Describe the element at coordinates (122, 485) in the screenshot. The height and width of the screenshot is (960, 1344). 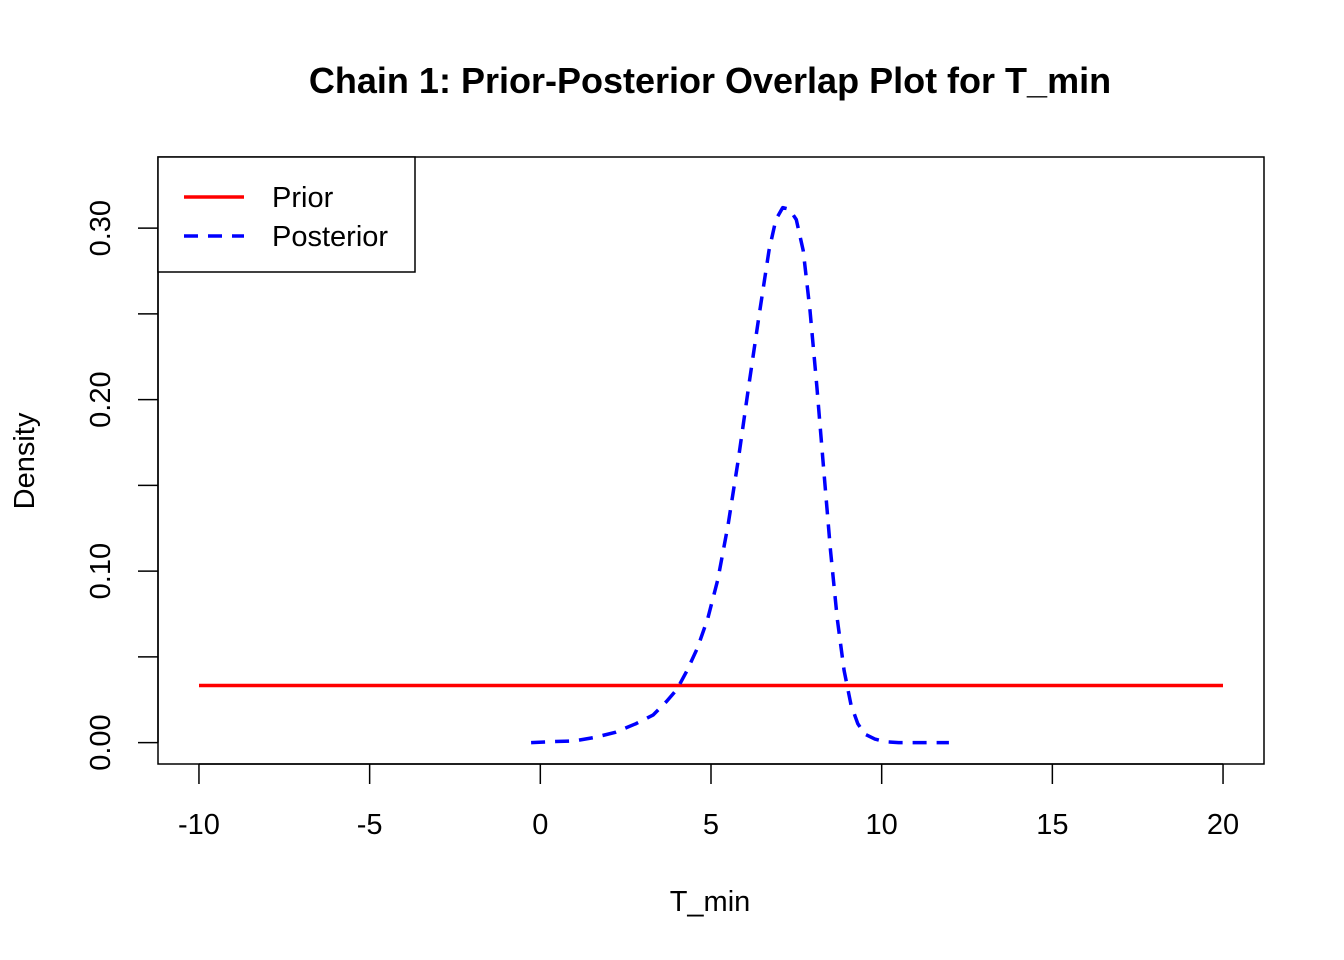
I see `y-axis: 0.00 0.10 0.20 0.30` at that location.